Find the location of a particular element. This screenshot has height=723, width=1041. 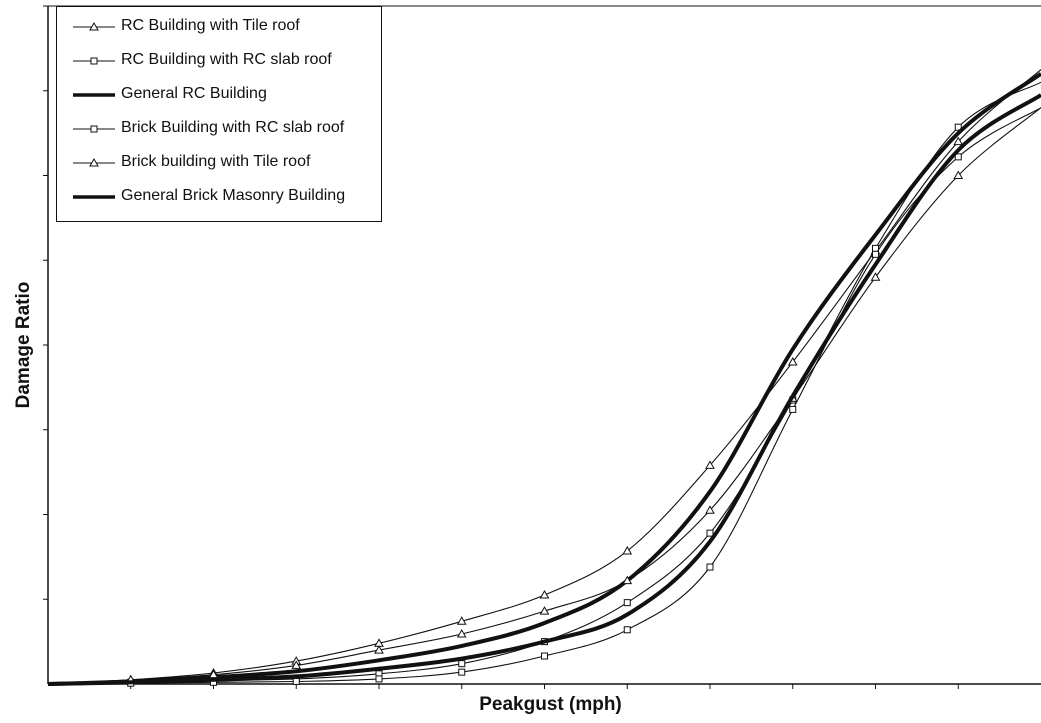

legend-item: RC Building with RC slab roof is located at coordinates (226, 61).